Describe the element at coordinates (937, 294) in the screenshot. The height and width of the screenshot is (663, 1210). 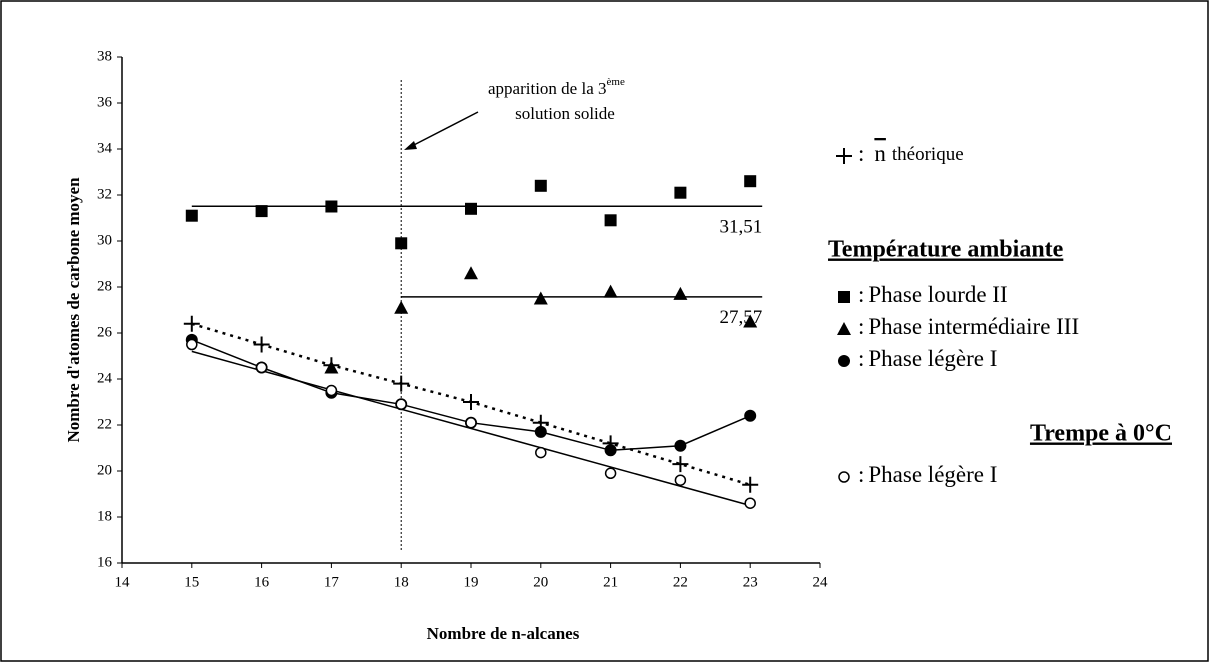
I see `legend-name: Phase lourde II` at that location.